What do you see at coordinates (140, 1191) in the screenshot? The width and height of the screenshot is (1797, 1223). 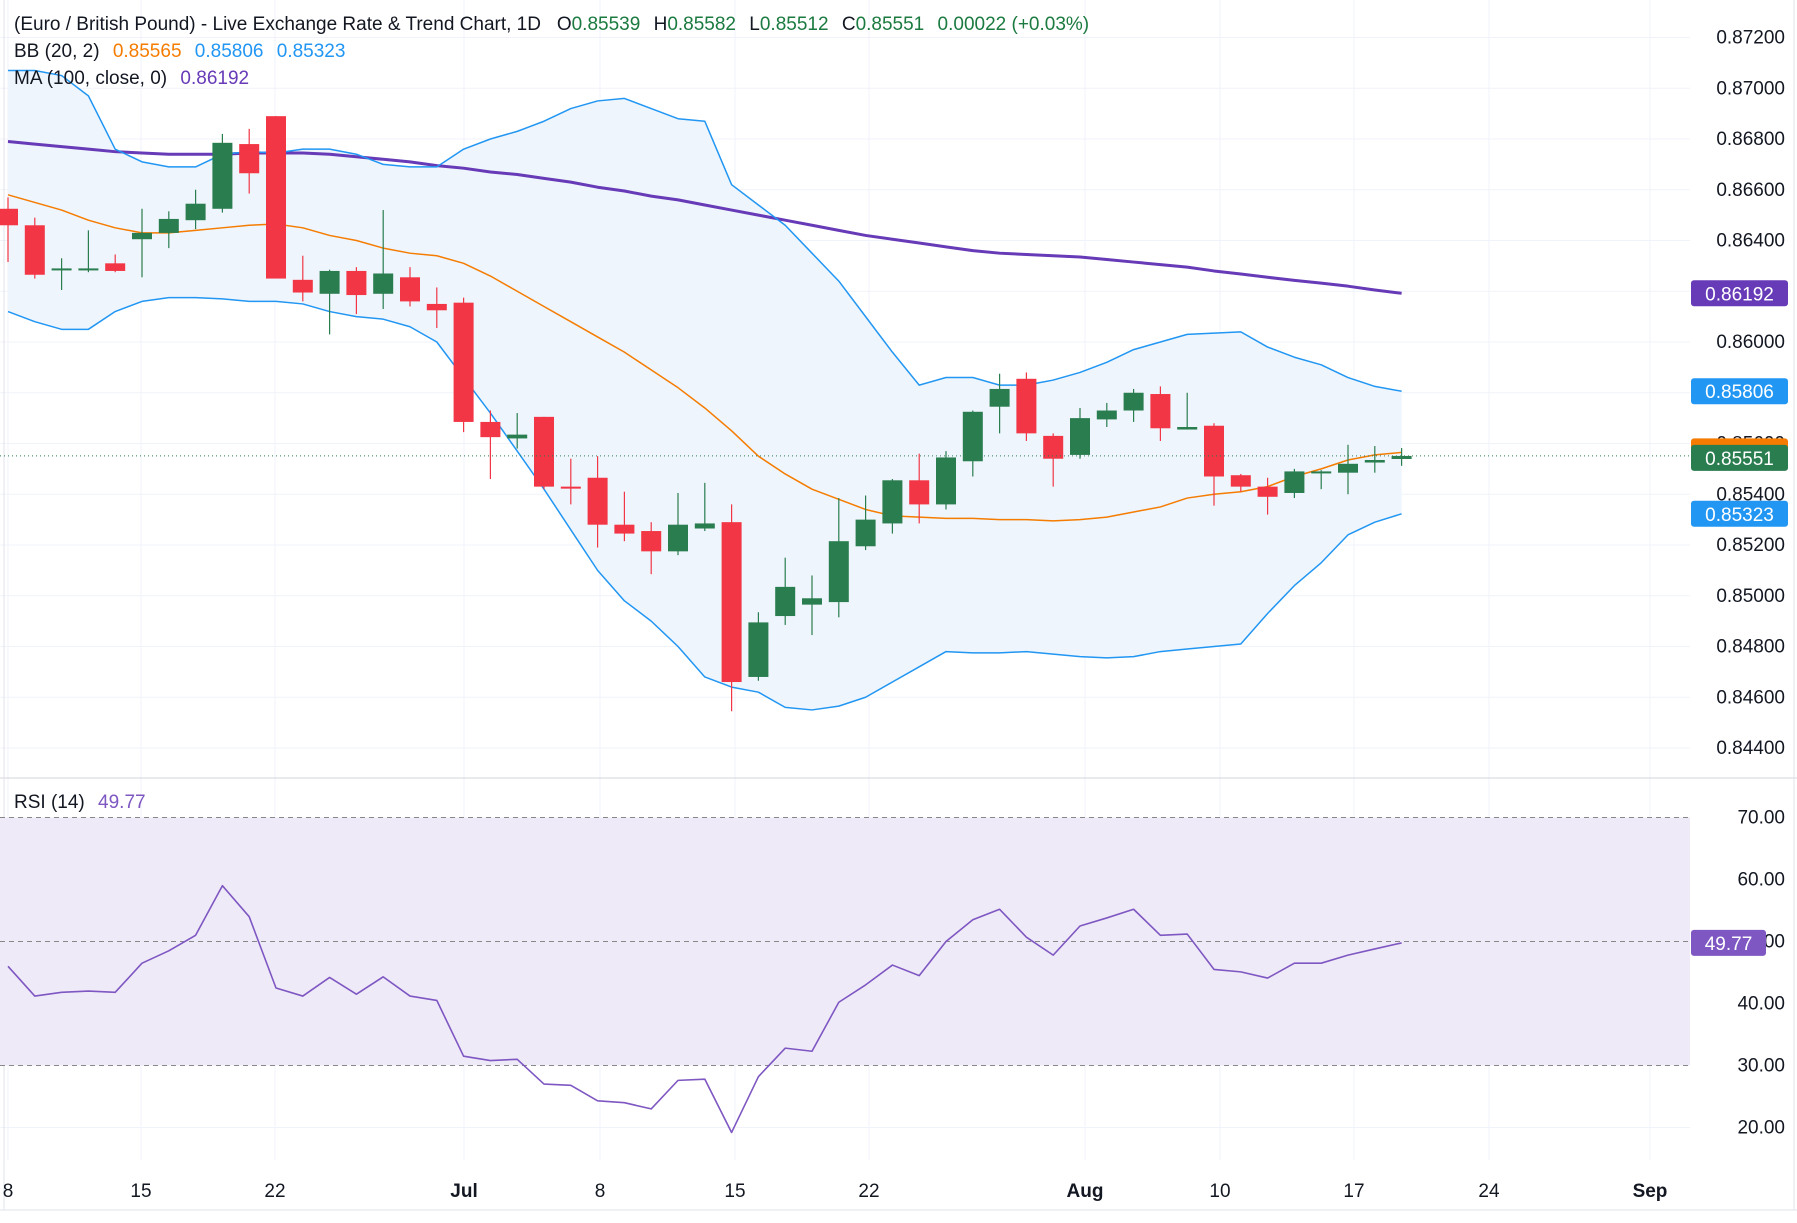 I see `time-tick-label: 15` at bounding box center [140, 1191].